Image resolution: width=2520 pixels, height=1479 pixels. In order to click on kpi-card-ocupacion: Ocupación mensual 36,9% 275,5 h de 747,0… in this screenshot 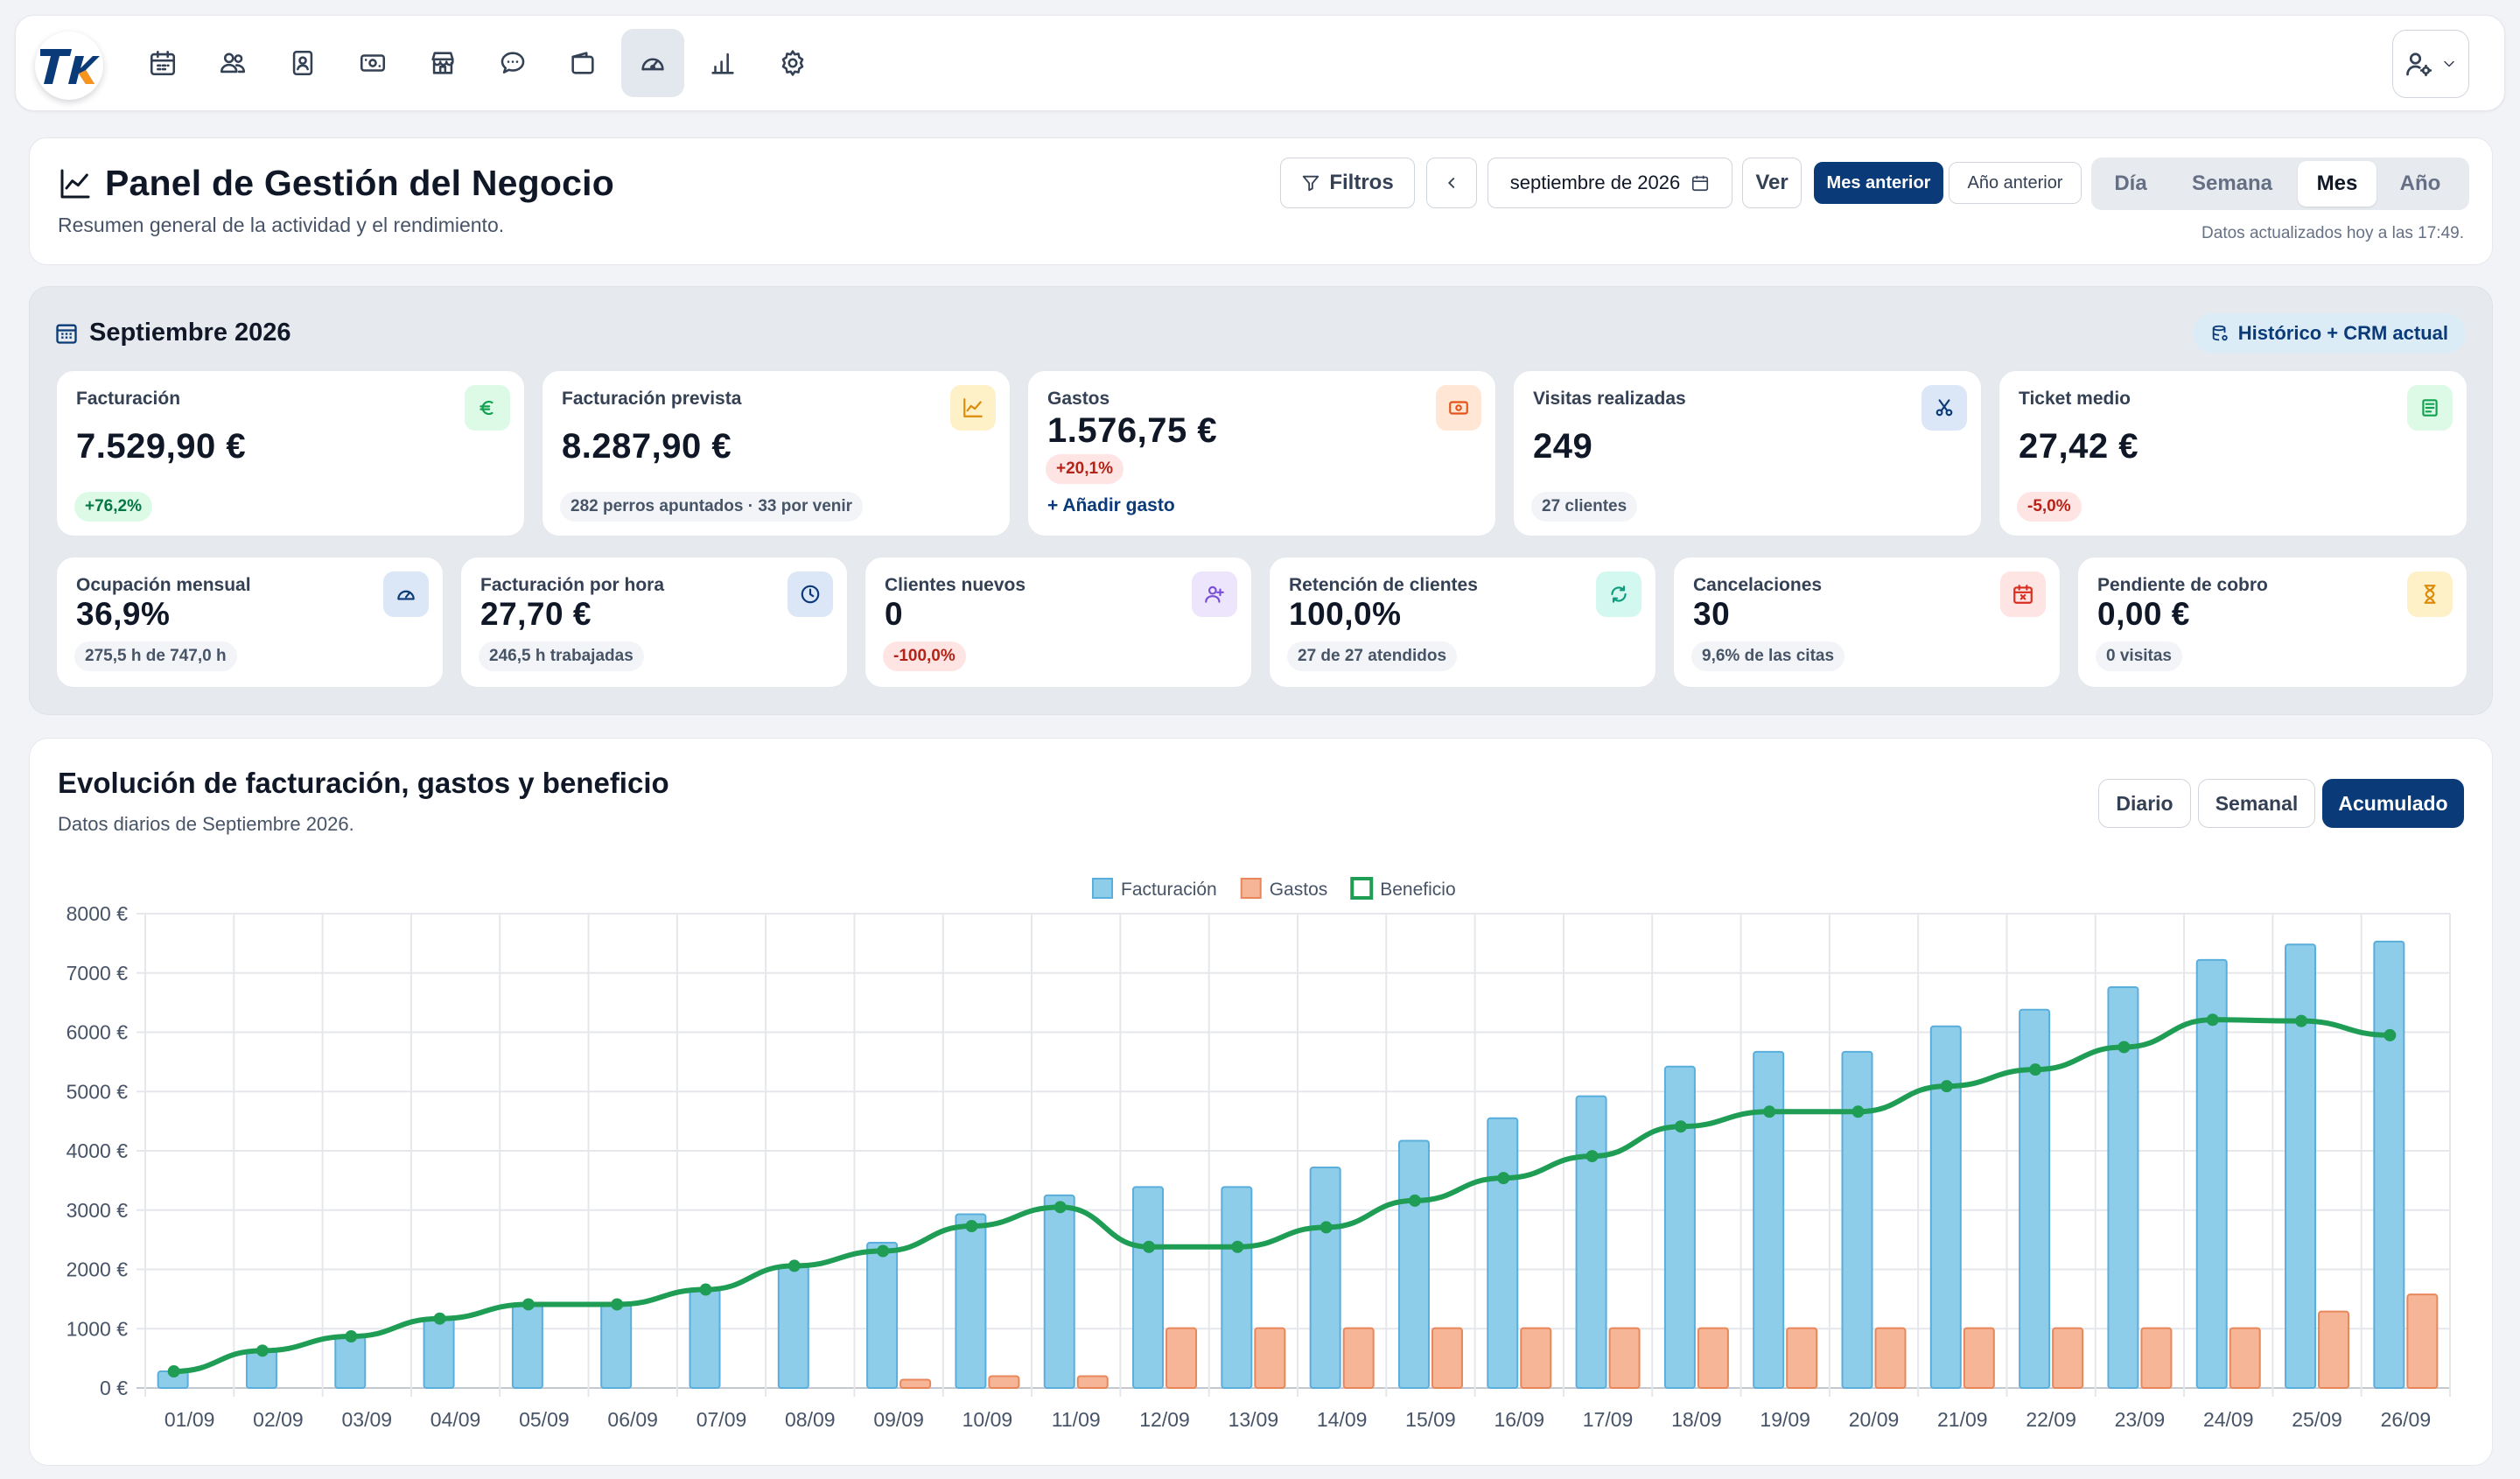, I will do `click(250, 623)`.